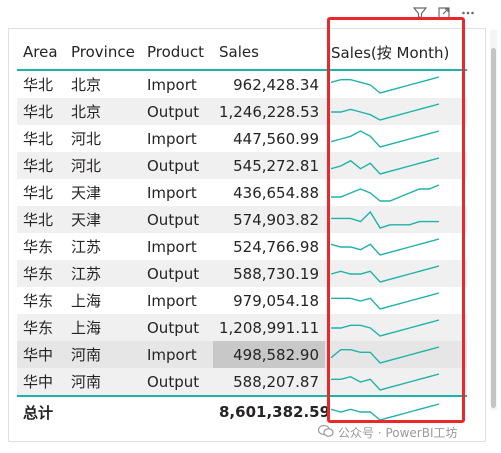  Describe the element at coordinates (420, 13) in the screenshot. I see `filter-icon` at that location.